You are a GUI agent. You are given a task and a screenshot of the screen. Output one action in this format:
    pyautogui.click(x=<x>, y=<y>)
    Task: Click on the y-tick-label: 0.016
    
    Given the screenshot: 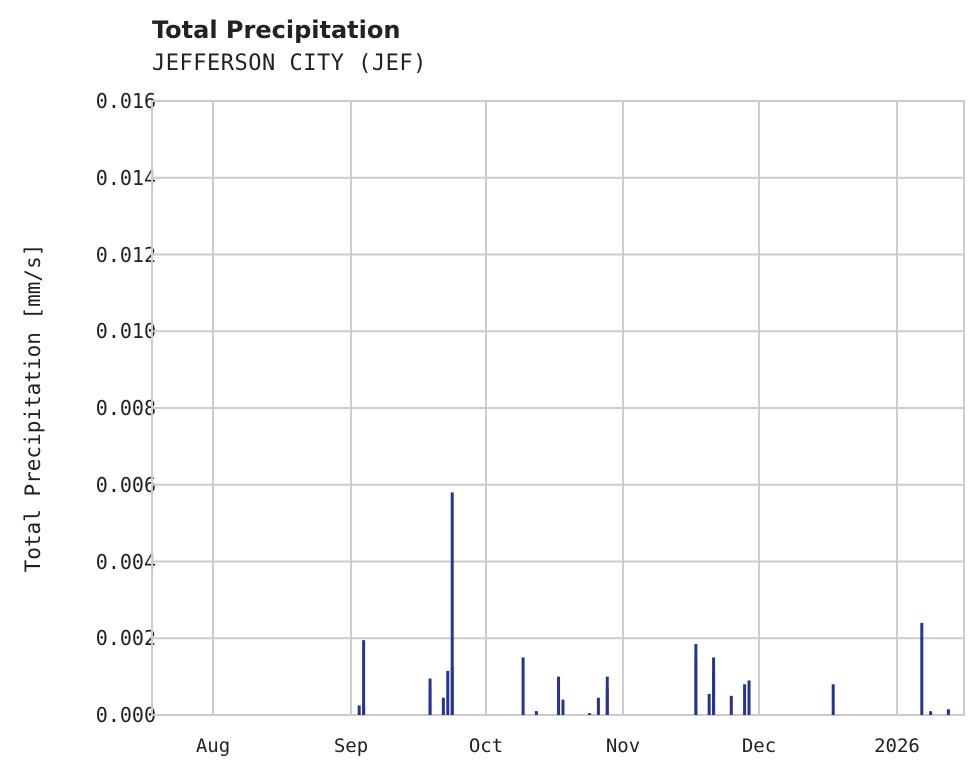 What is the action you would take?
    pyautogui.click(x=125, y=101)
    